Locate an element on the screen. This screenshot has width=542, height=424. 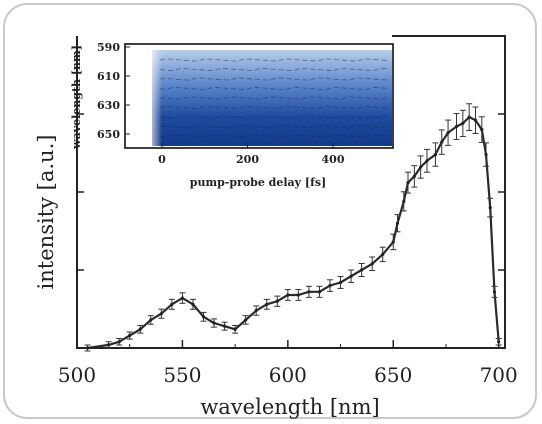
inset-x-axis-title: pump-probe delay [fs] is located at coordinates (258, 182).